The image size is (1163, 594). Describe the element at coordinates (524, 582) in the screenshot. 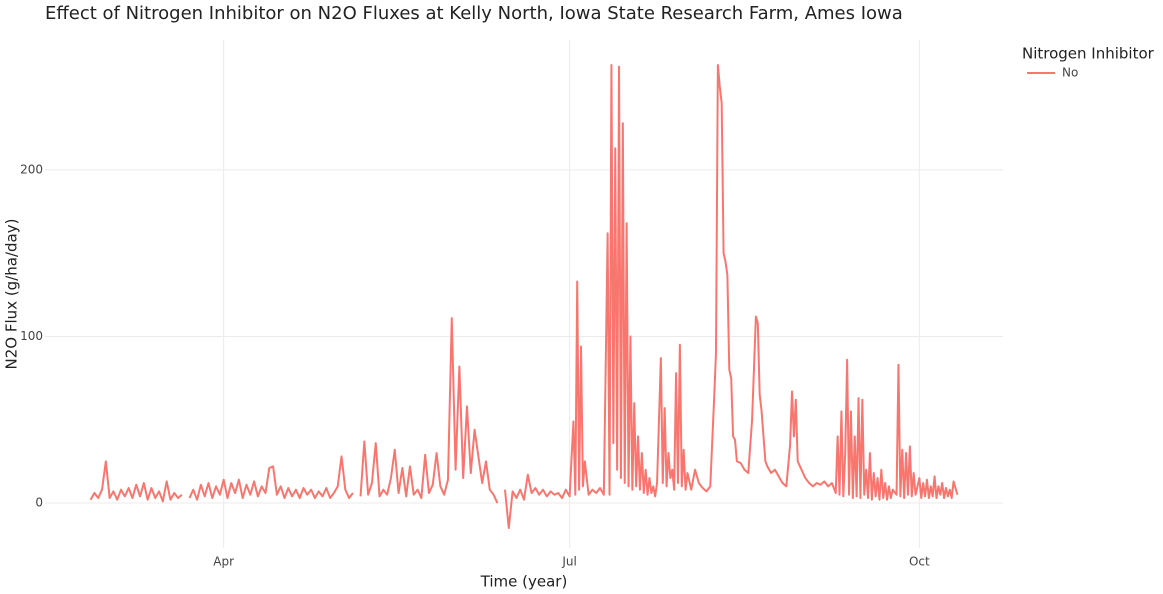

I see `x-axis-title: Time (year)` at that location.